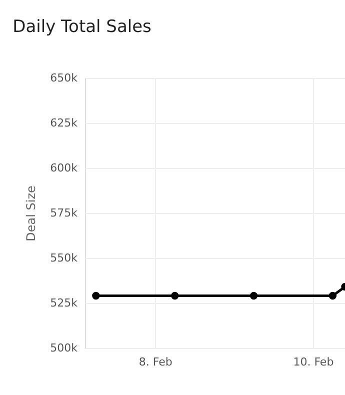 The image size is (345, 395). What do you see at coordinates (64, 303) in the screenshot?
I see `y-tick-label: 525k` at bounding box center [64, 303].